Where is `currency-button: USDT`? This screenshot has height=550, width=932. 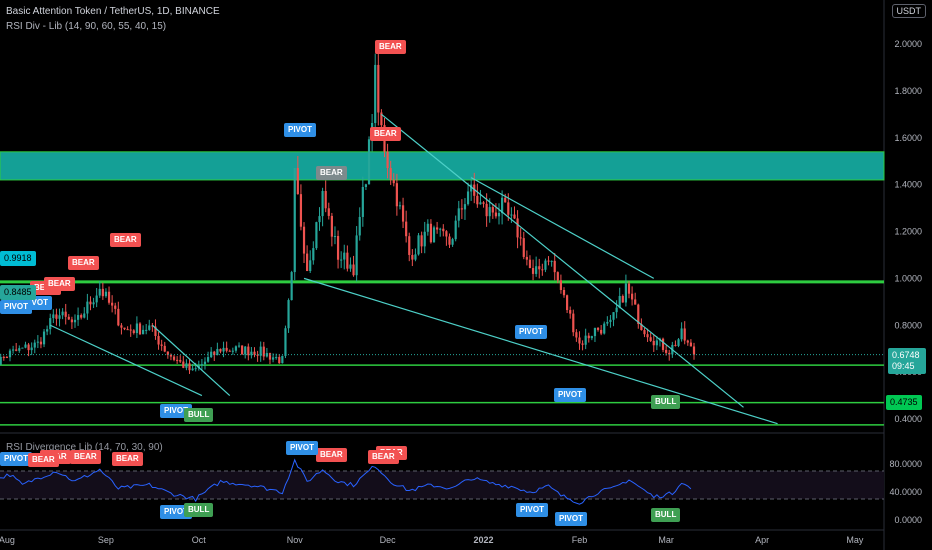
currency-button: USDT is located at coordinates (908, 11).